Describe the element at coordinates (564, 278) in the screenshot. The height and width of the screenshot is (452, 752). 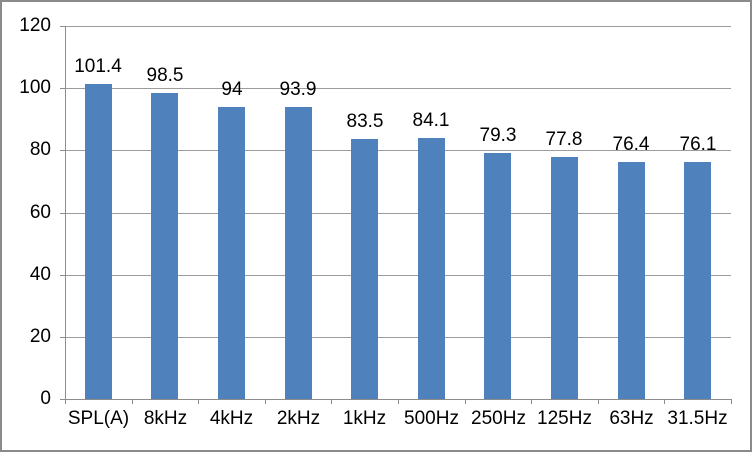
I see `bar-125Hz` at that location.